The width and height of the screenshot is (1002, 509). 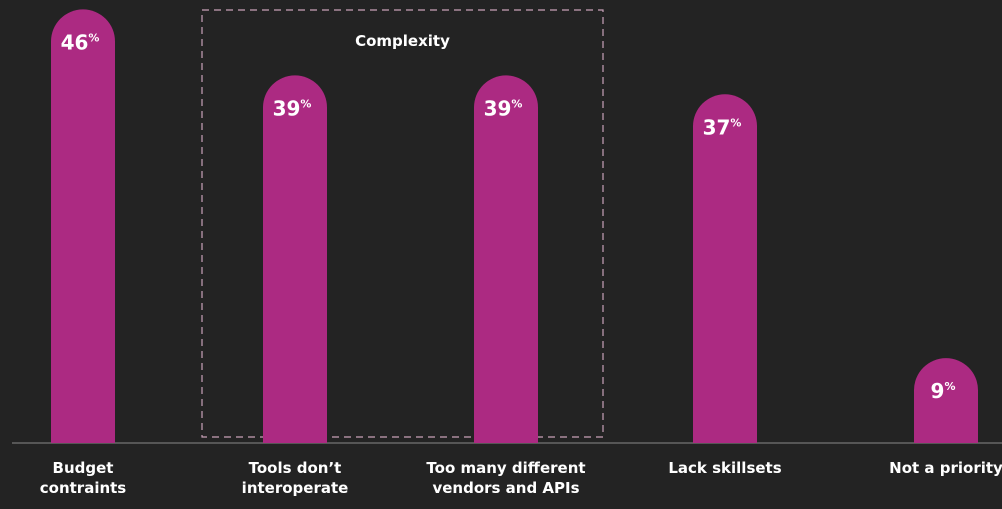 What do you see at coordinates (725, 468) in the screenshot?
I see `x-tick-label: Lack skillsets` at bounding box center [725, 468].